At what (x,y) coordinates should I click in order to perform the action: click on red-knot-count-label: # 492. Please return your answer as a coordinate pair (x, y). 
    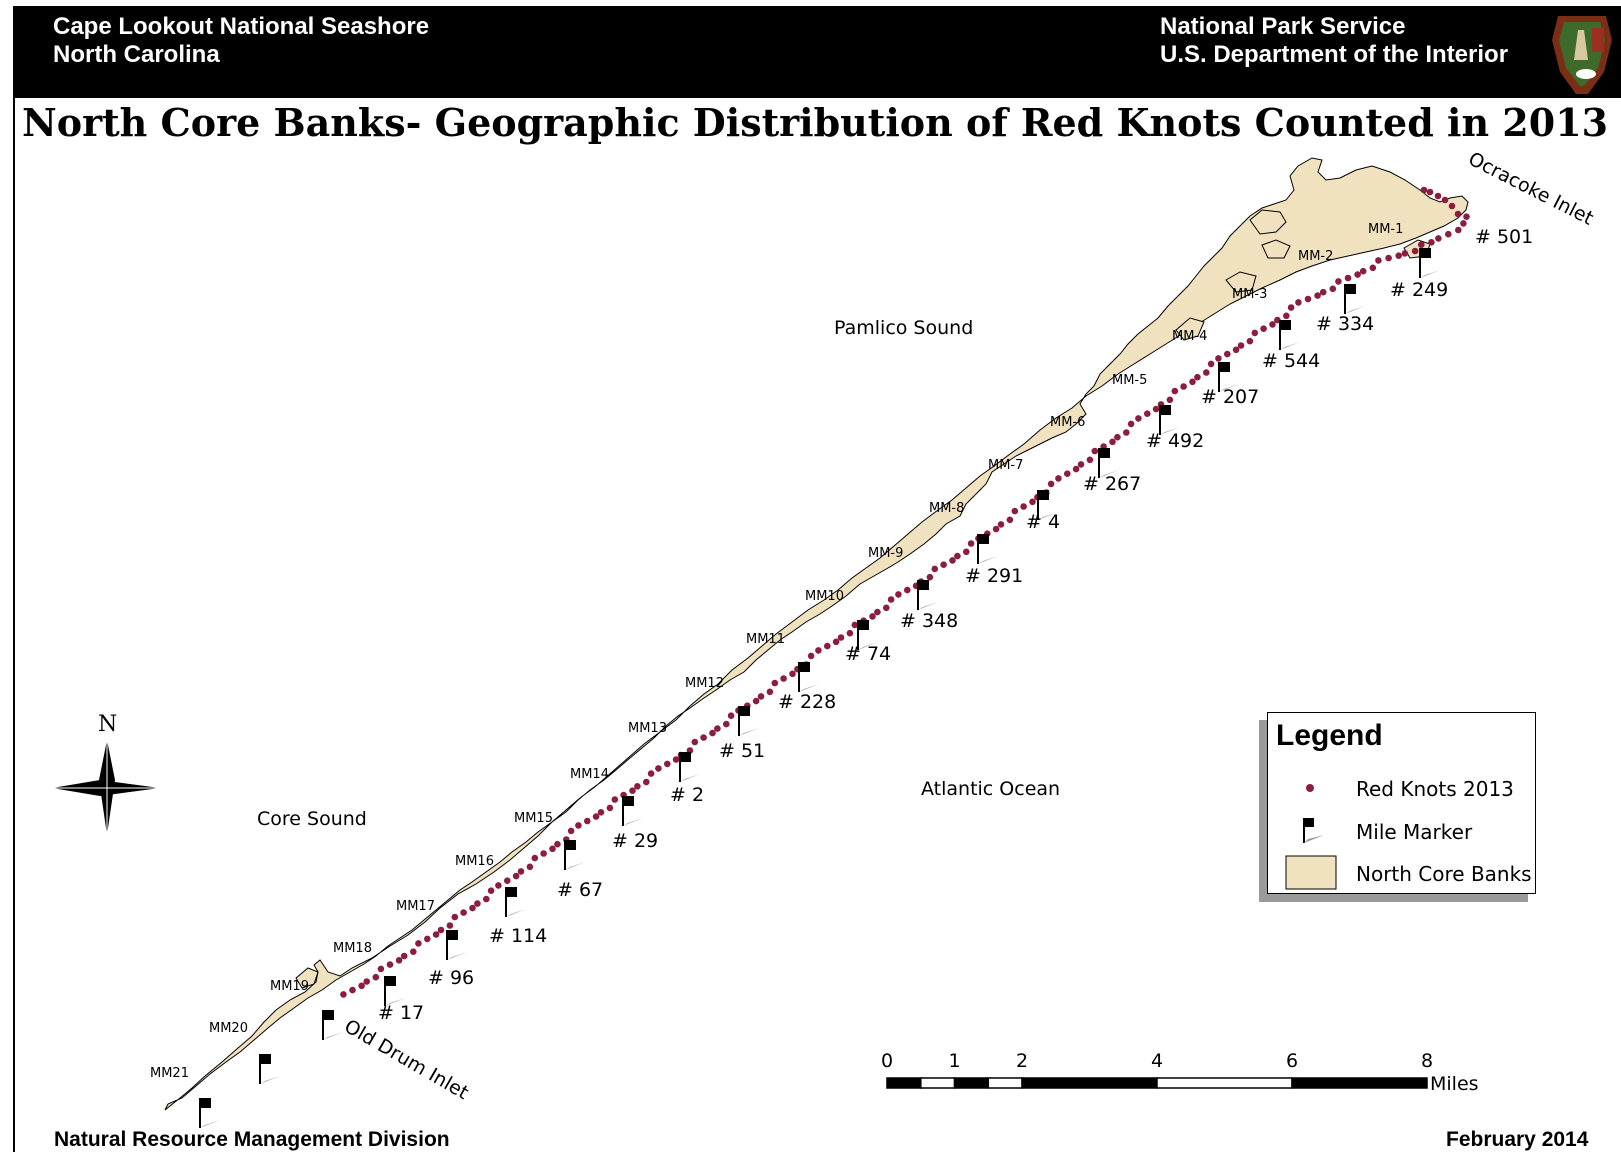
    Looking at the image, I should click on (1175, 441).